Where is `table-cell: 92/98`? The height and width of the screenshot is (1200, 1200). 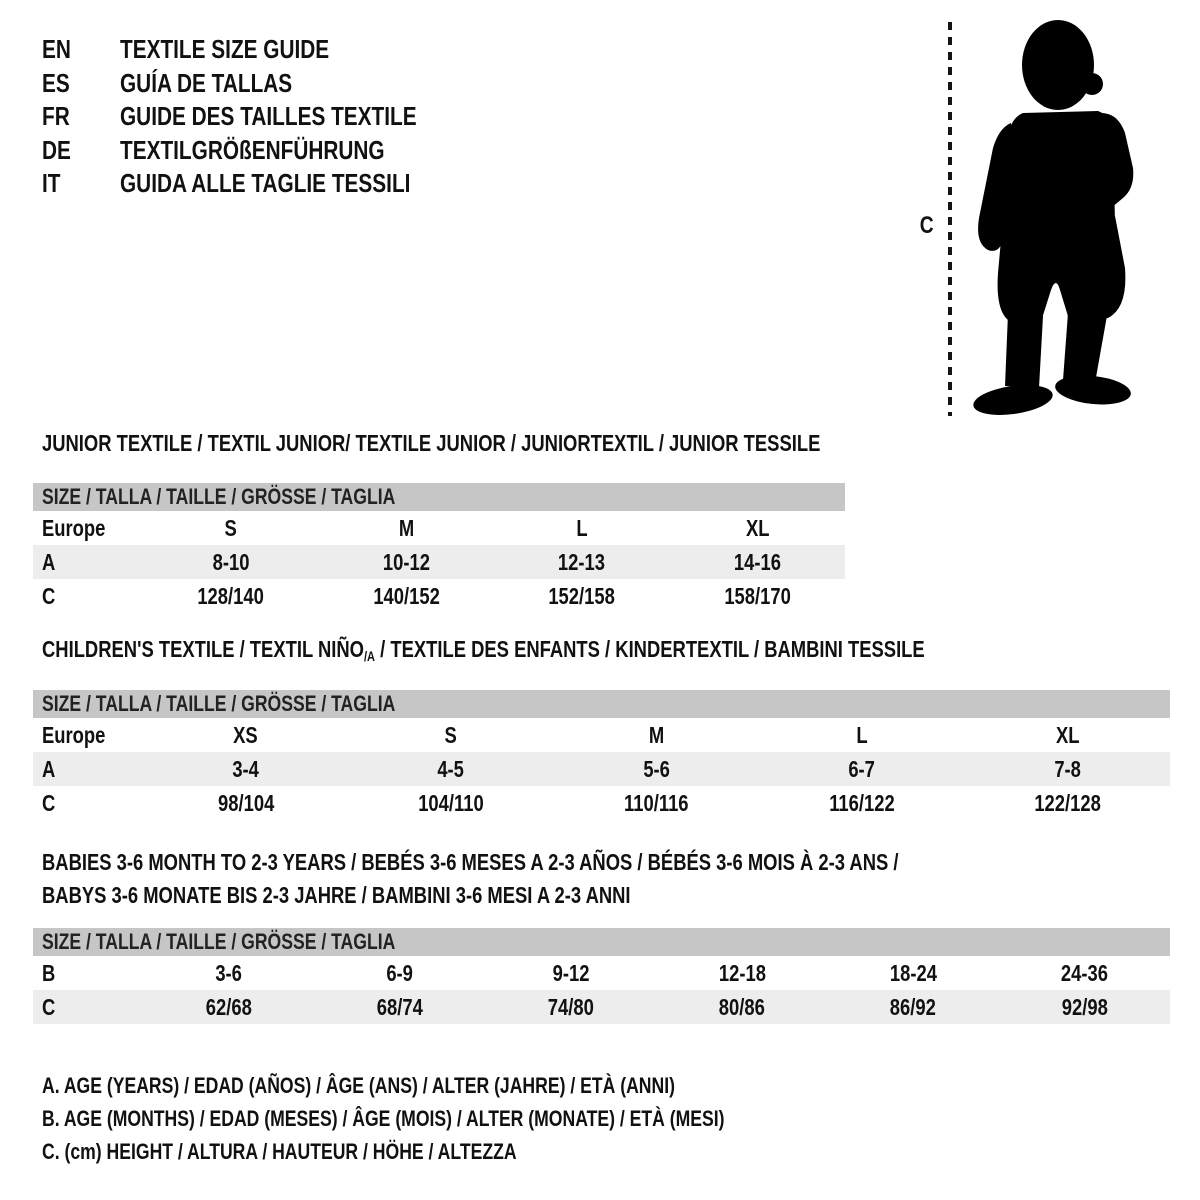
table-cell: 92/98 is located at coordinates (1084, 1006).